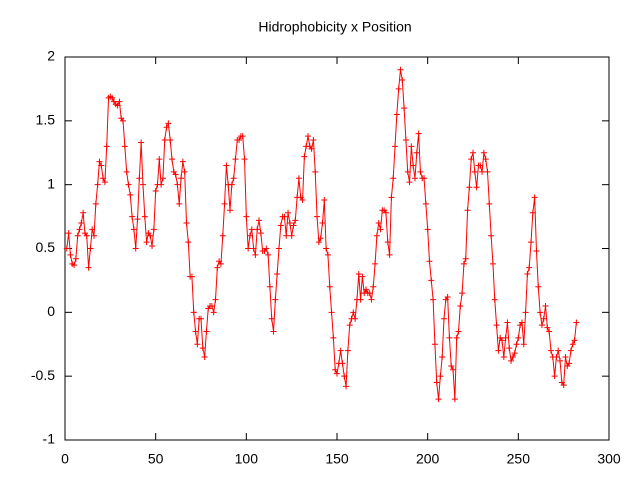 Image resolution: width=640 pixels, height=480 pixels. Describe the element at coordinates (51, 56) in the screenshot. I see `y-tick-label: 2` at that location.